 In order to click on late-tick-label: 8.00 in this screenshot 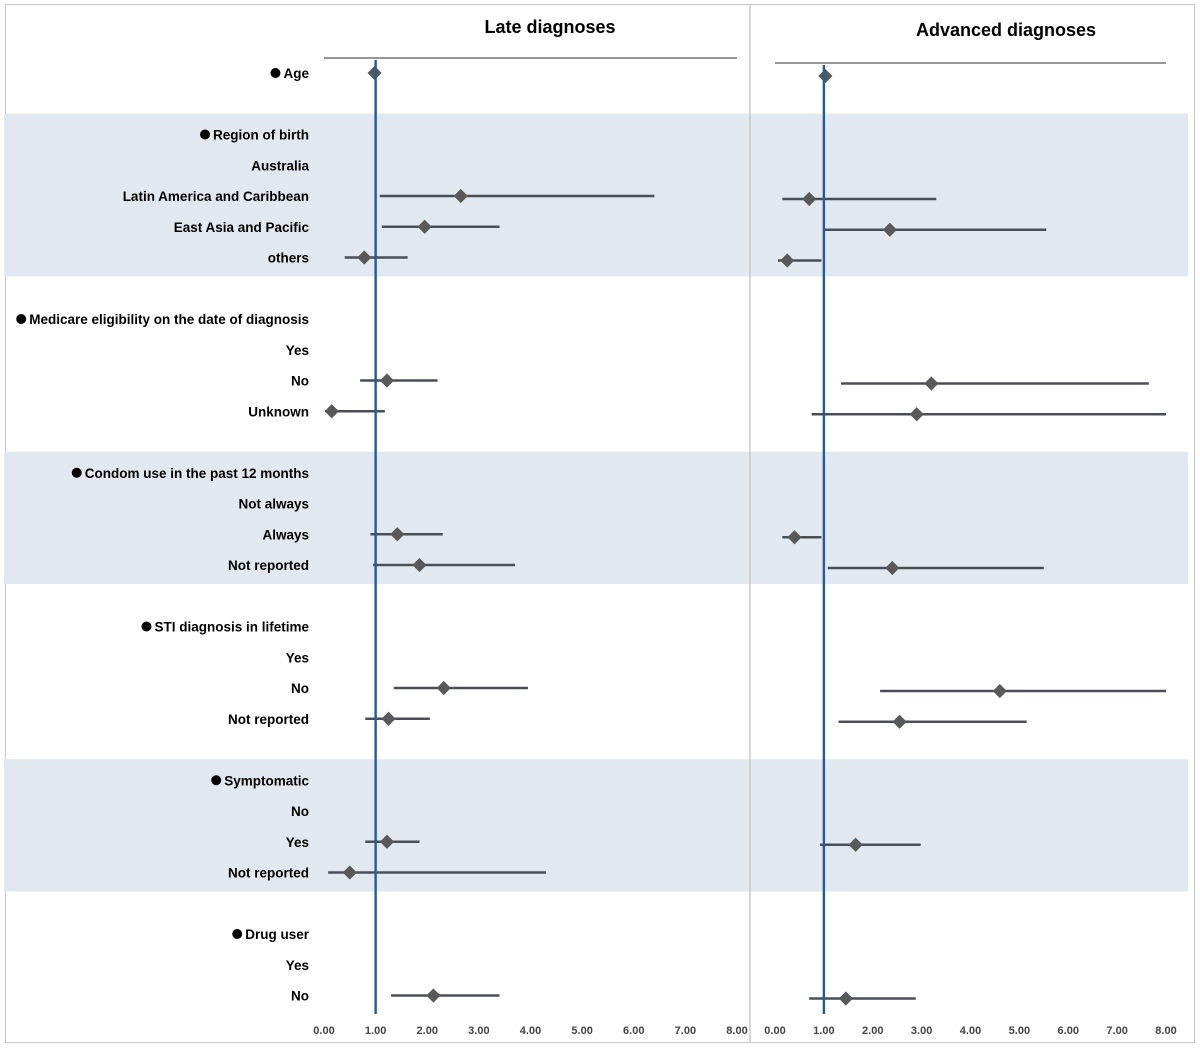, I will do `click(736, 1031)`.